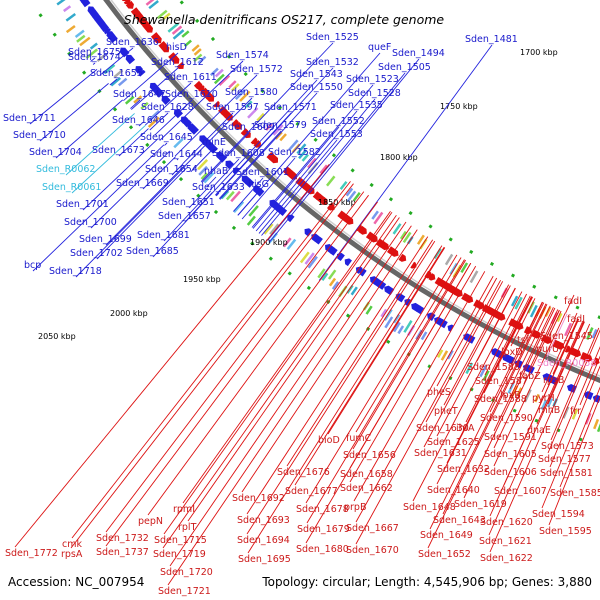 The image size is (600, 600). I want to click on reverse-gene-label: pepN, so click(150, 521).